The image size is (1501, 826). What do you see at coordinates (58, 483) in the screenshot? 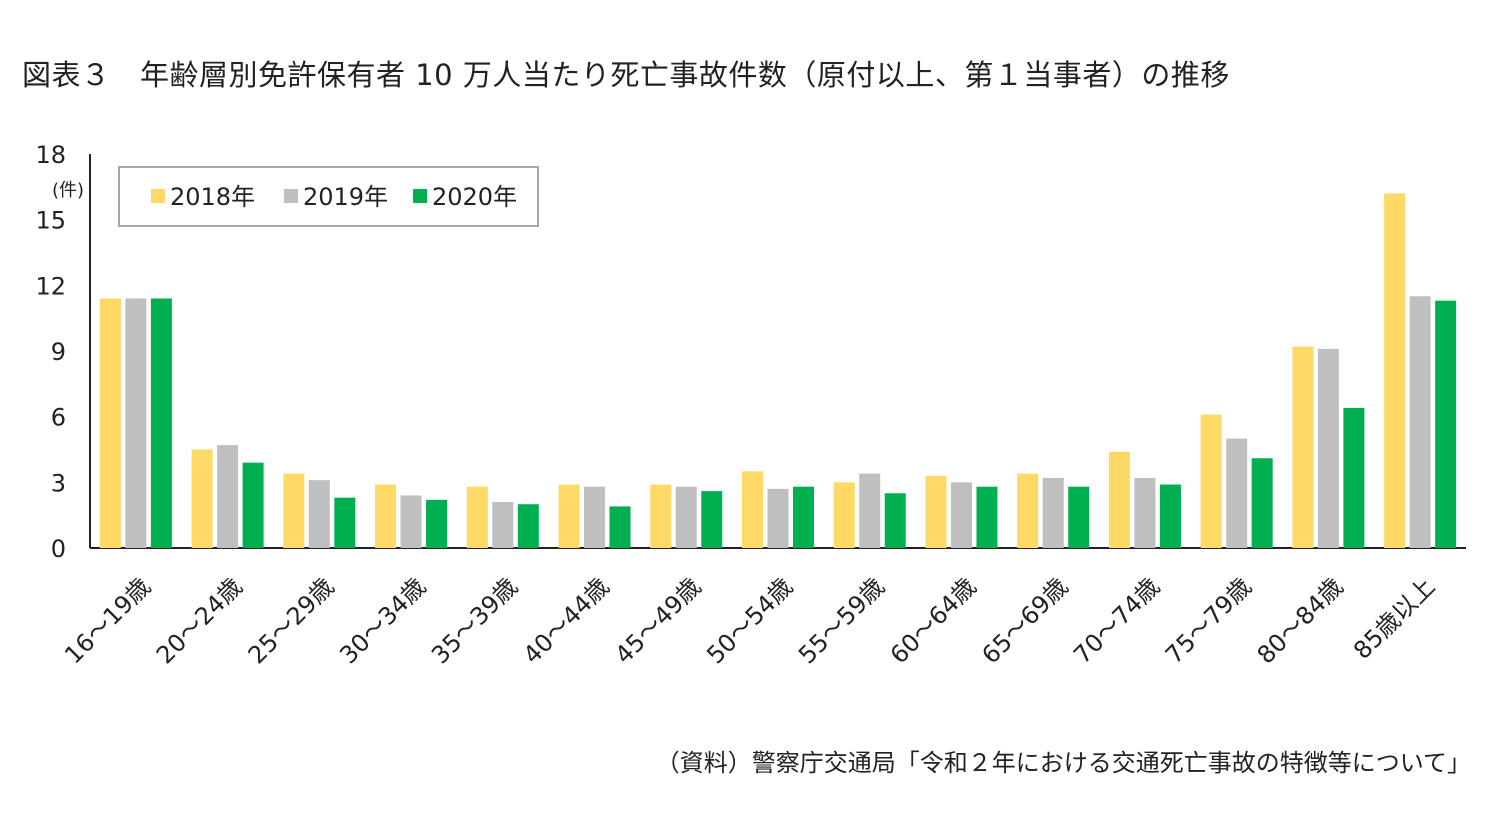
I see `y-tick-label: 3` at bounding box center [58, 483].